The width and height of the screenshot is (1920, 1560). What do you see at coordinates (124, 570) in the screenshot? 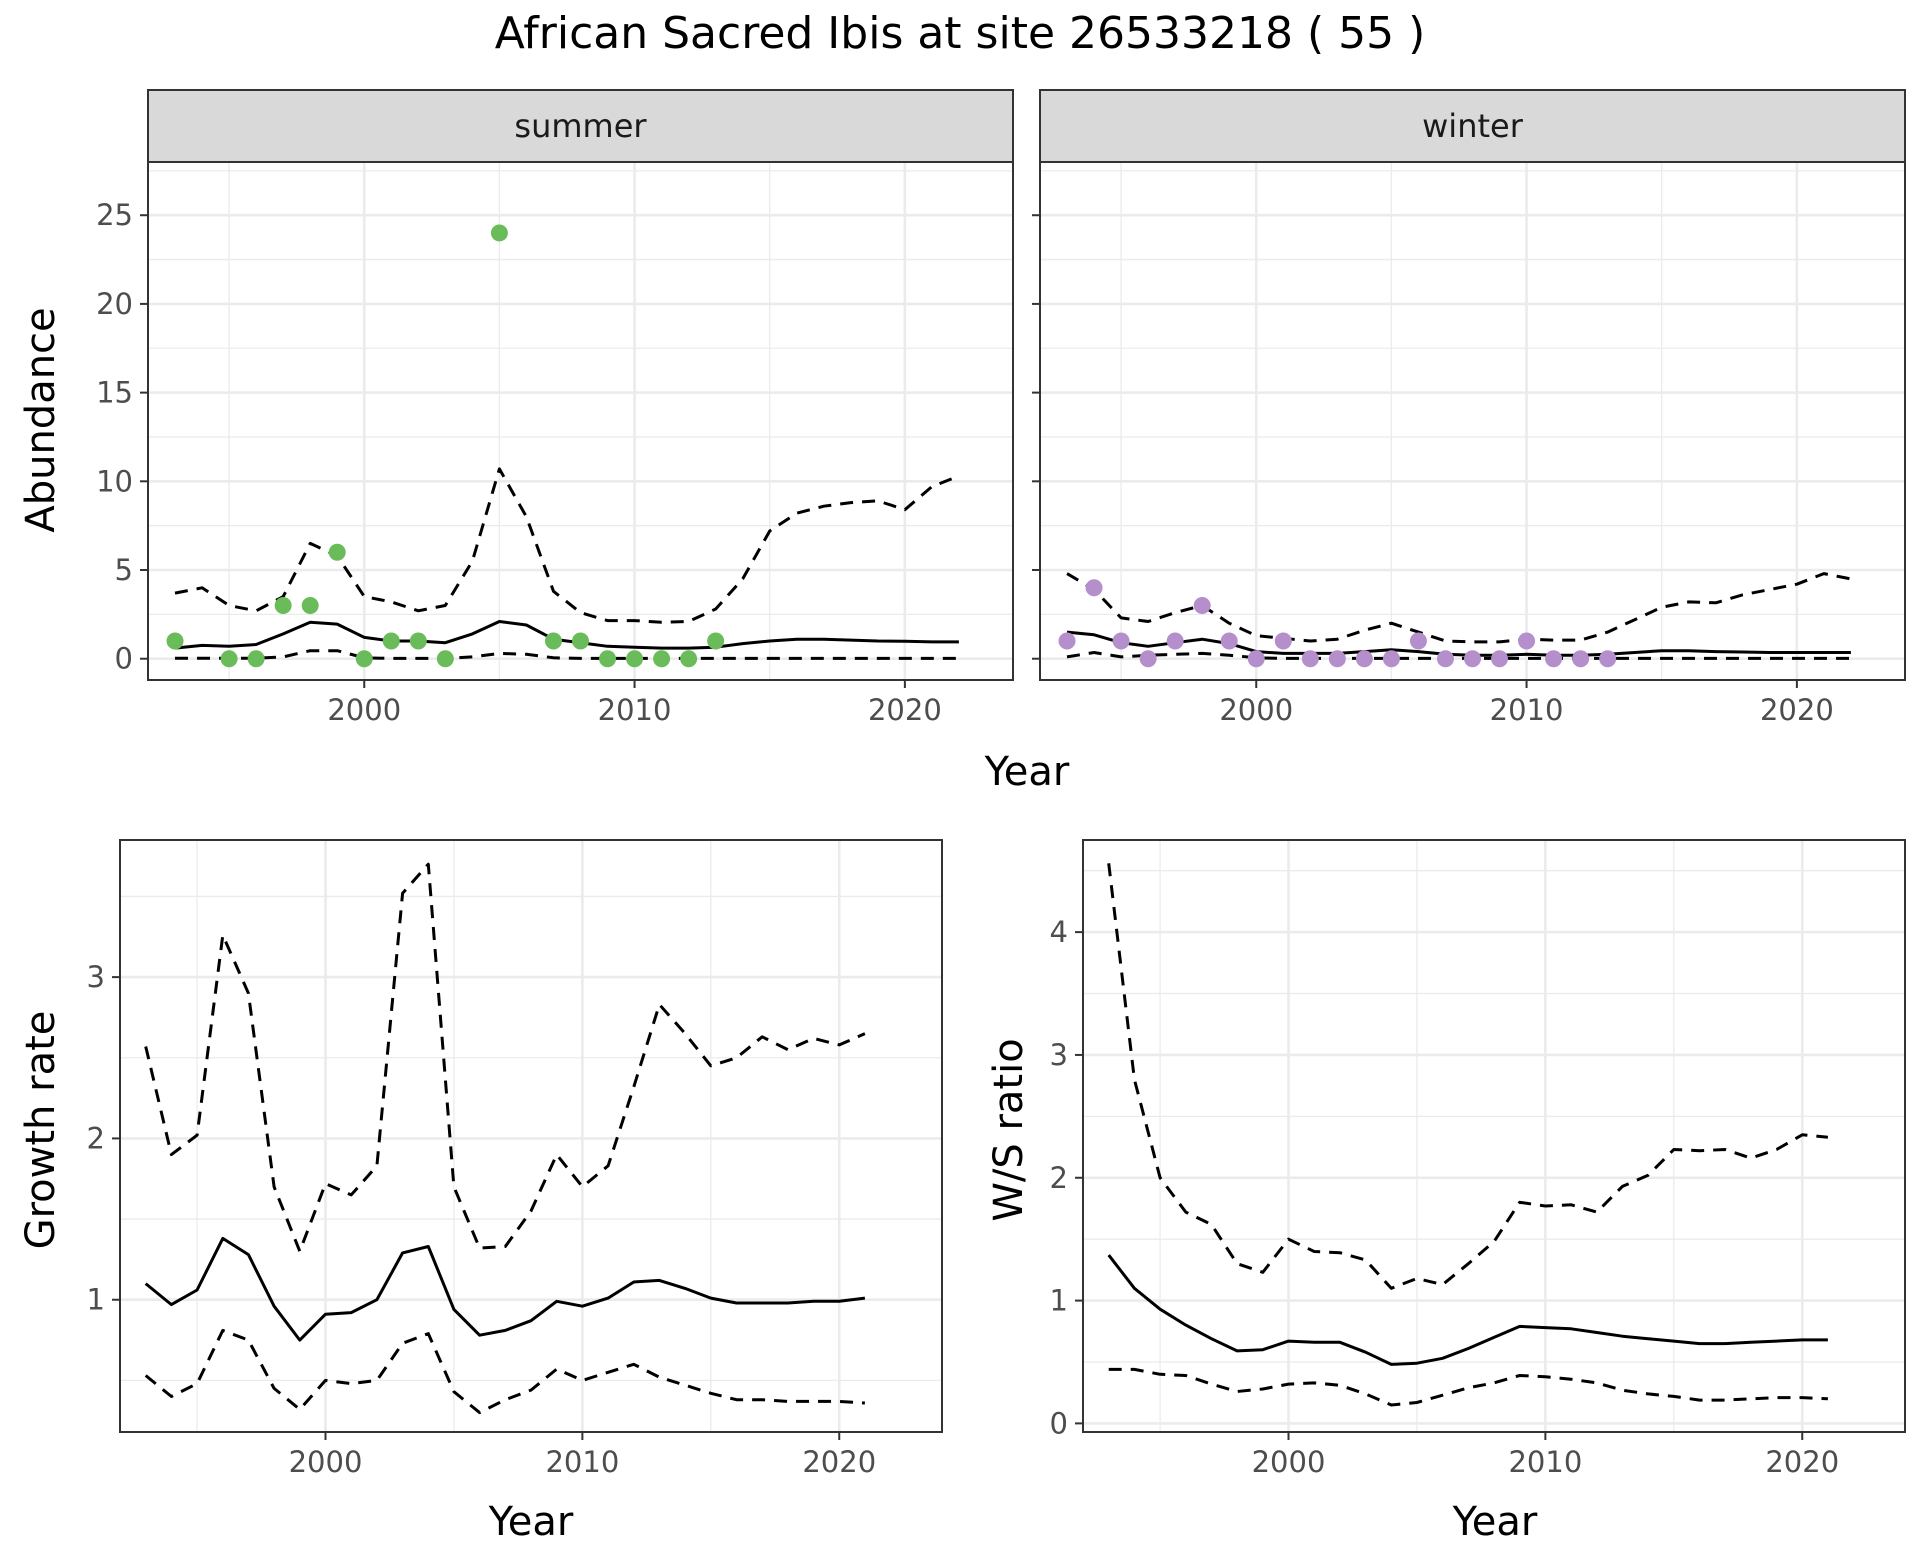
I see `y-tick-label: 5` at bounding box center [124, 570].